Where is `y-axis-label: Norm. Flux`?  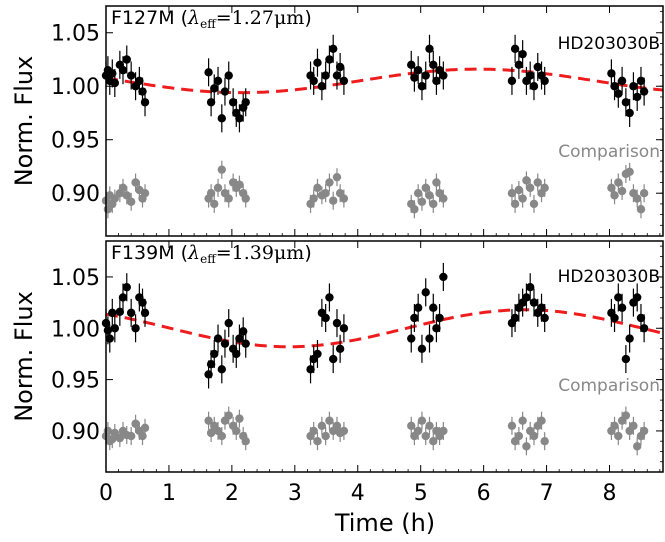 y-axis-label: Norm. Flux is located at coordinates (24, 121).